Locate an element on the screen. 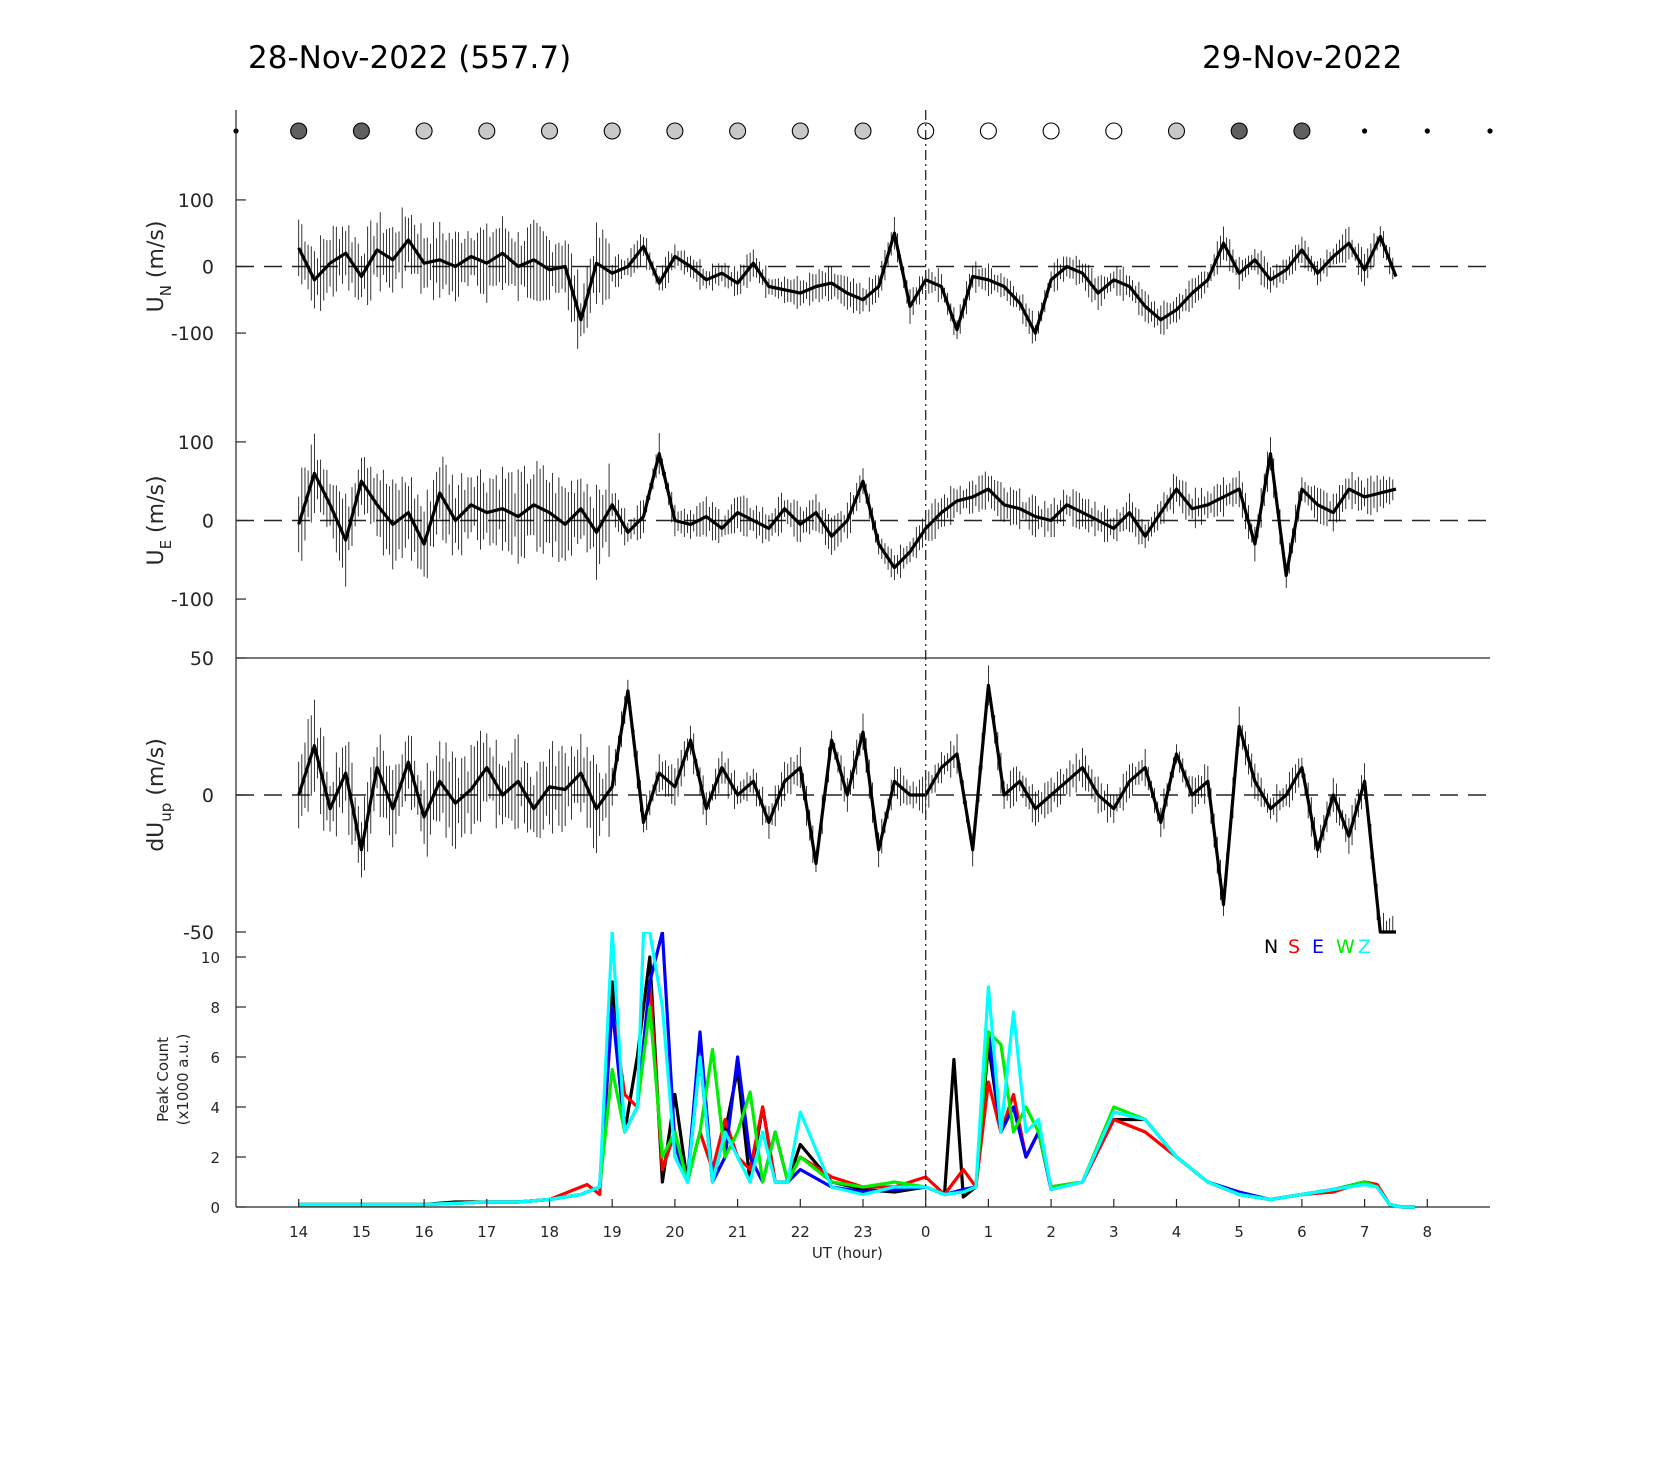  series-line-w is located at coordinates (856, 1107).